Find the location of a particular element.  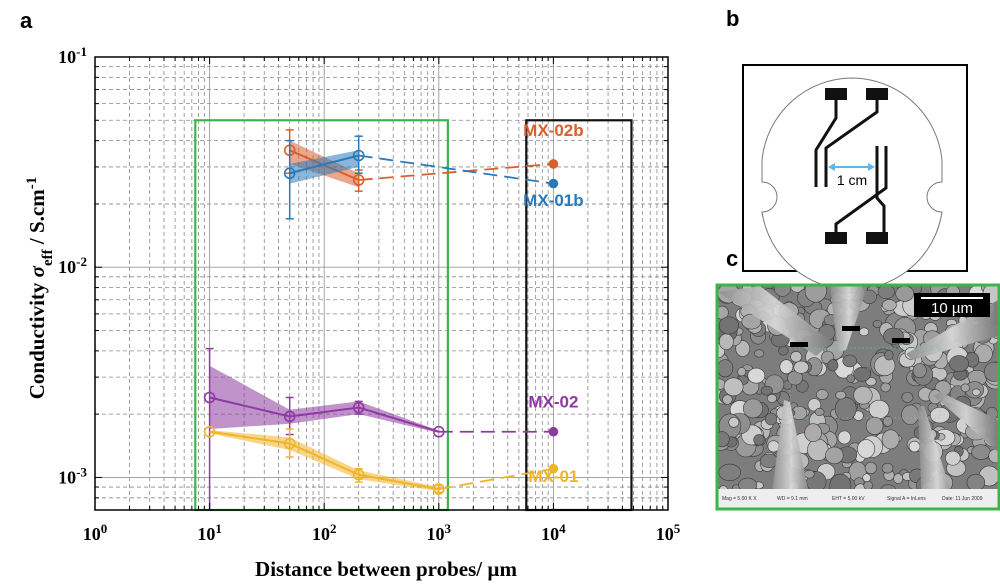

x-tick-label-exp: 3 is located at coordinates (448, 528).